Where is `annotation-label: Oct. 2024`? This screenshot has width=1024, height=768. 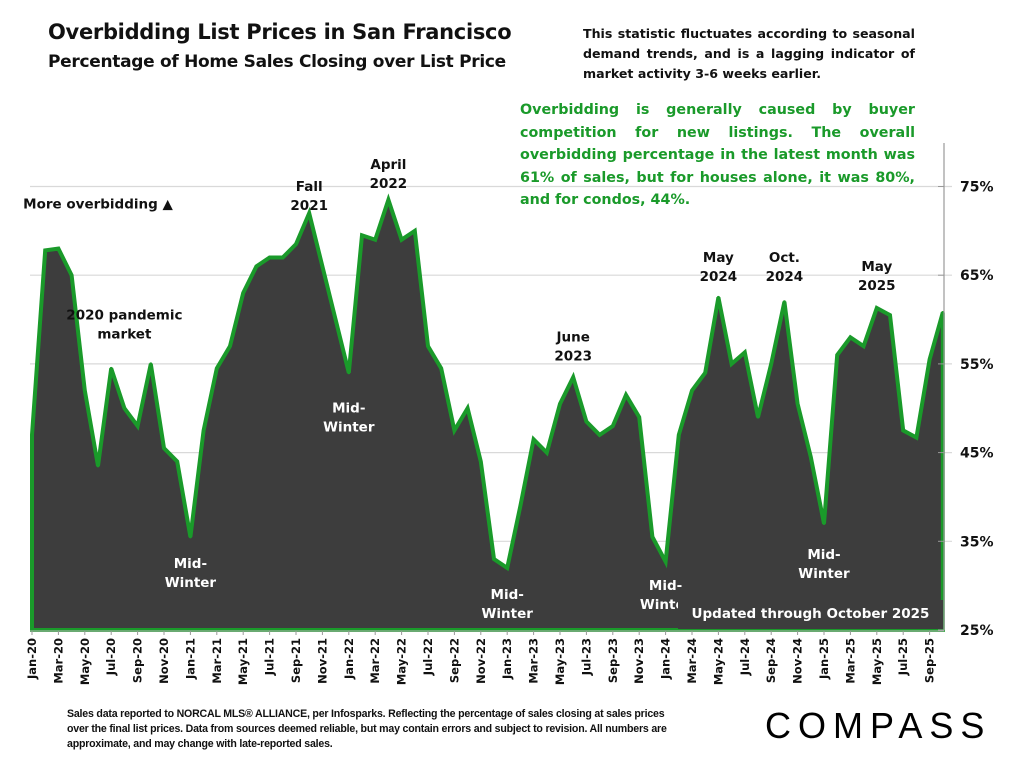 annotation-label: Oct. 2024 is located at coordinates (785, 267).